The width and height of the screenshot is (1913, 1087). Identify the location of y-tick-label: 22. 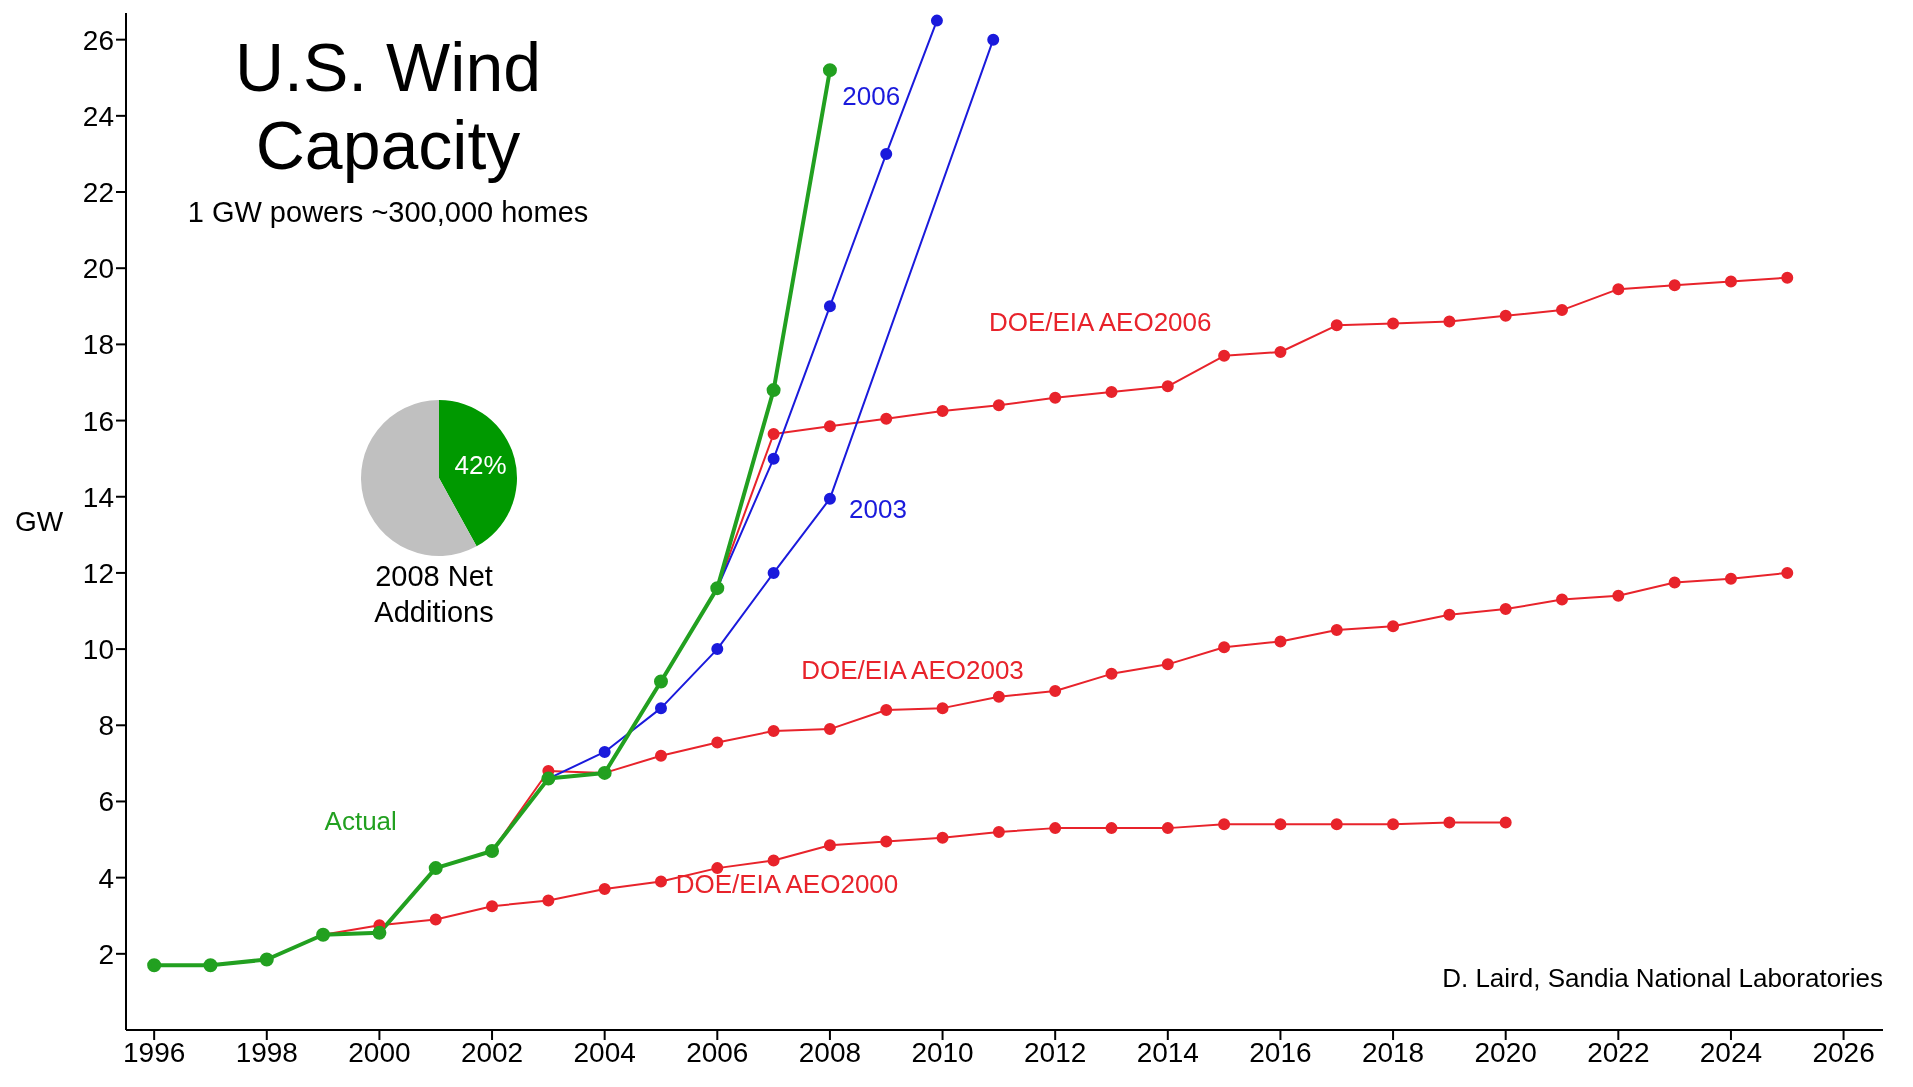
(98, 192).